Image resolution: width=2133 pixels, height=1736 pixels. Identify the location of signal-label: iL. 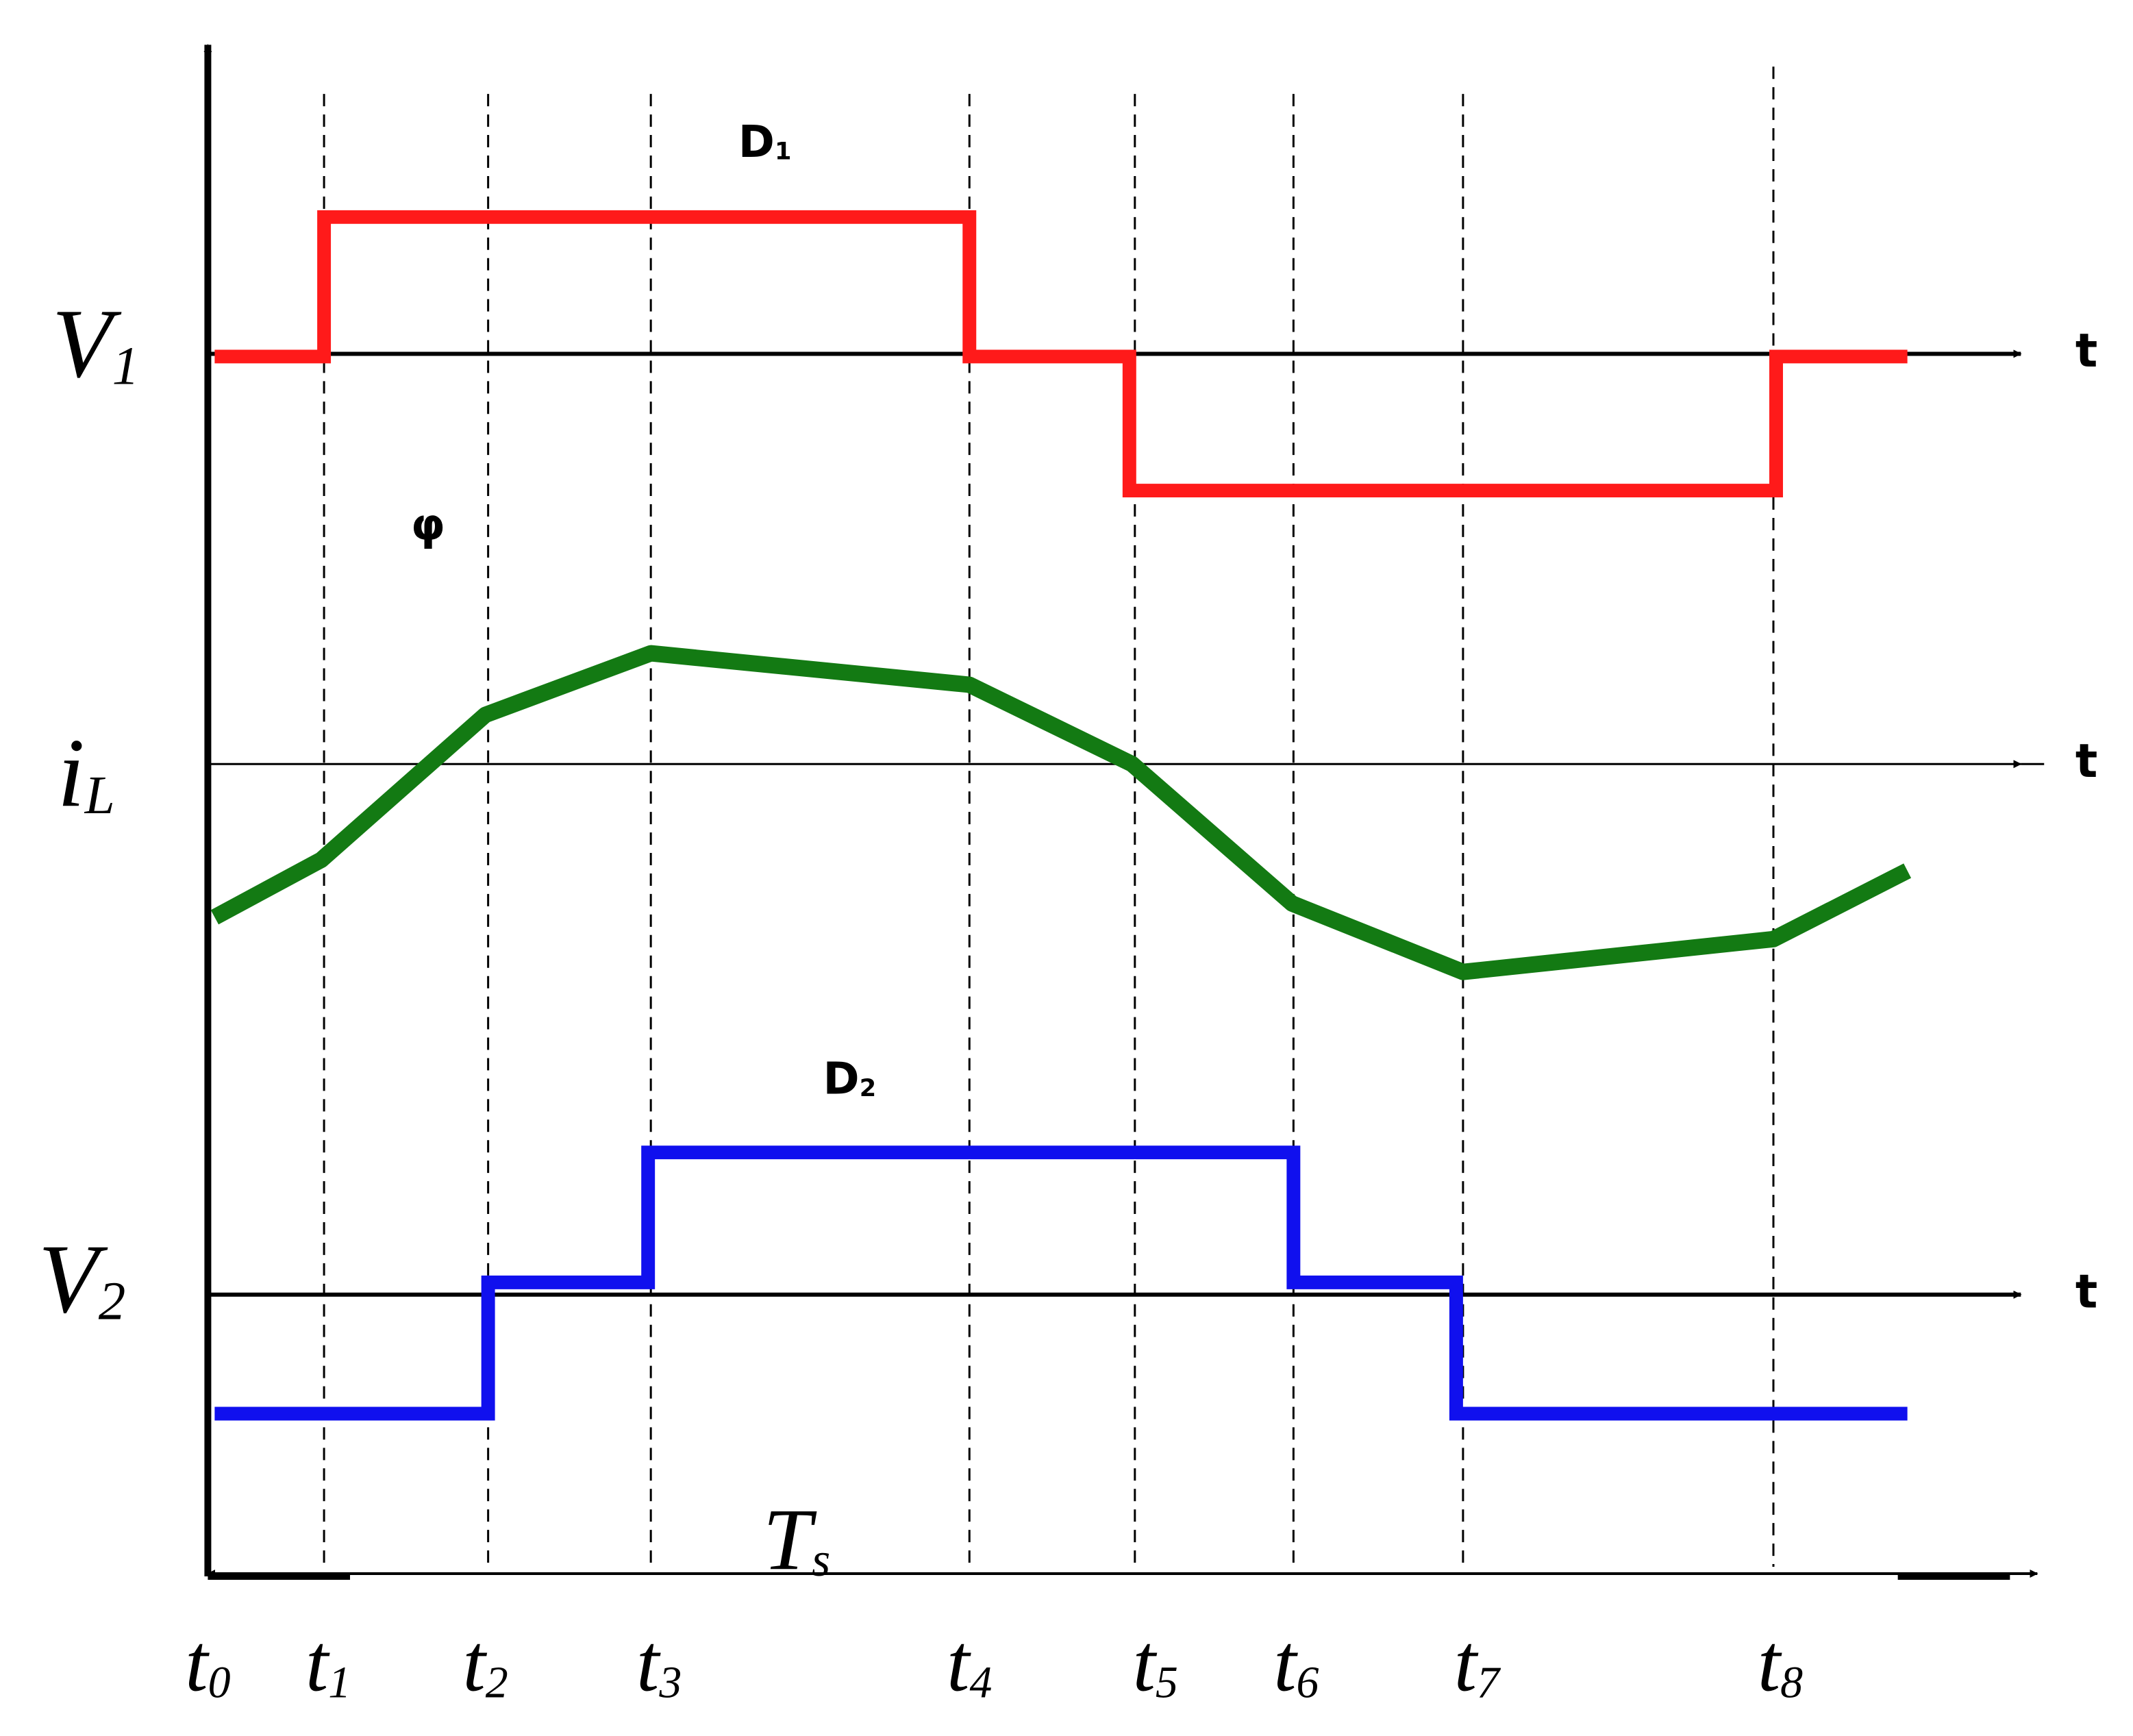
(86, 774).